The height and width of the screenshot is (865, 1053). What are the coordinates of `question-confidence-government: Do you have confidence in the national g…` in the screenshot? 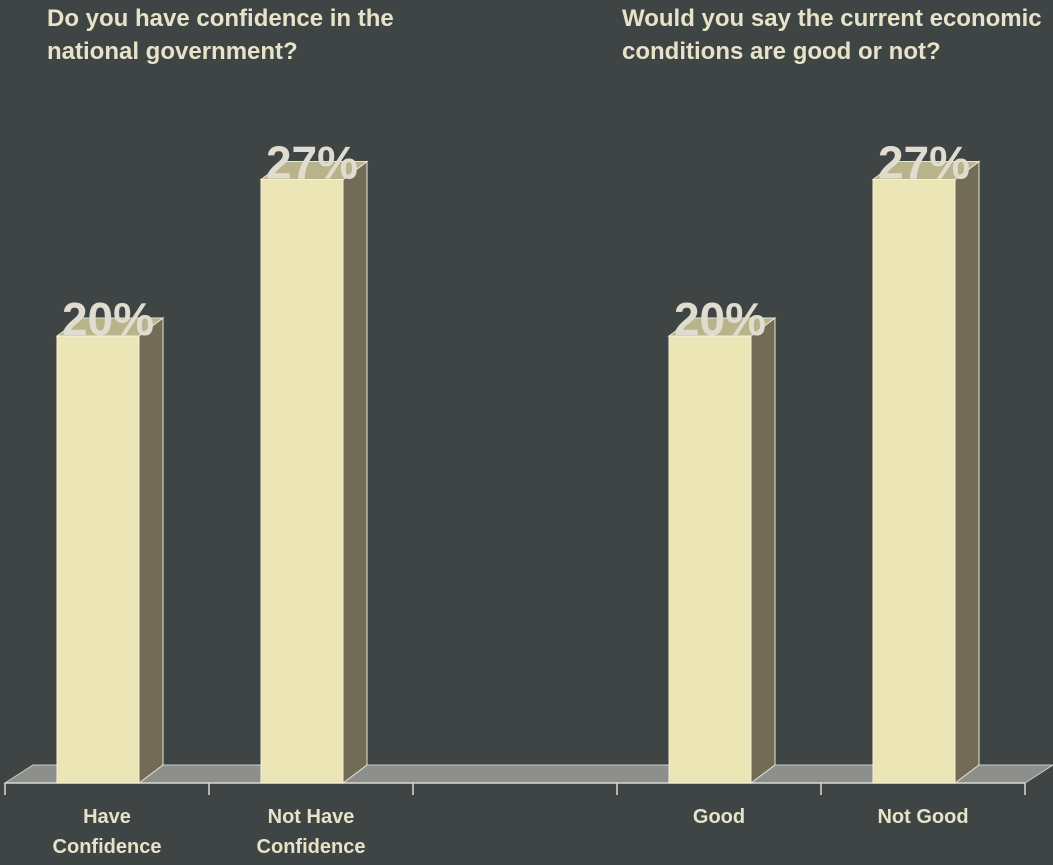 It's located at (220, 35).